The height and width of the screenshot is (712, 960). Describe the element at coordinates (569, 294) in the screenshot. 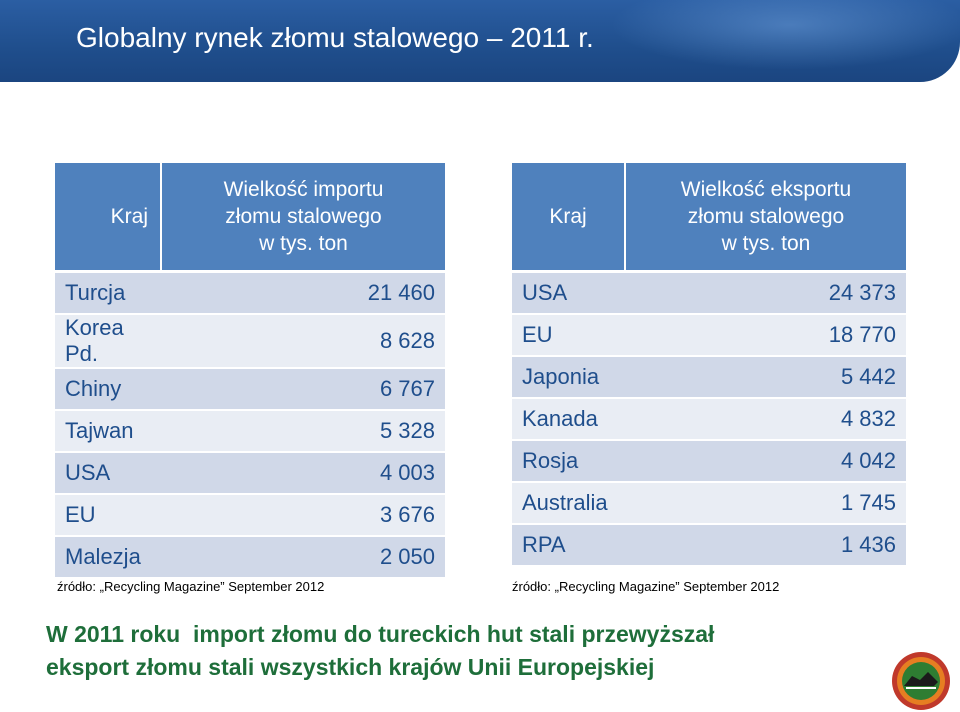

I see `export-country: USA` at that location.